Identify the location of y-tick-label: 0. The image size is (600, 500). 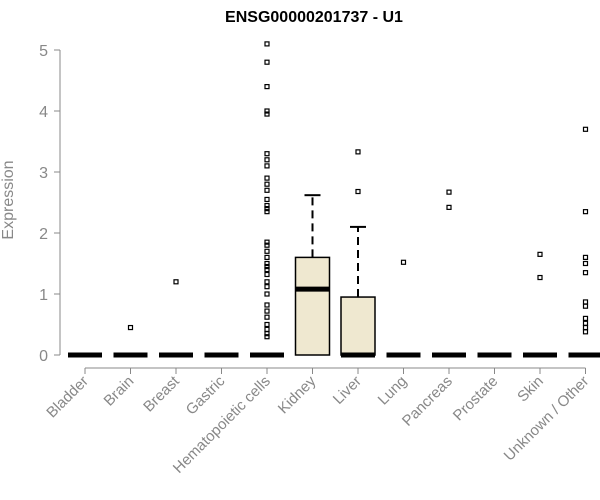
(43, 356).